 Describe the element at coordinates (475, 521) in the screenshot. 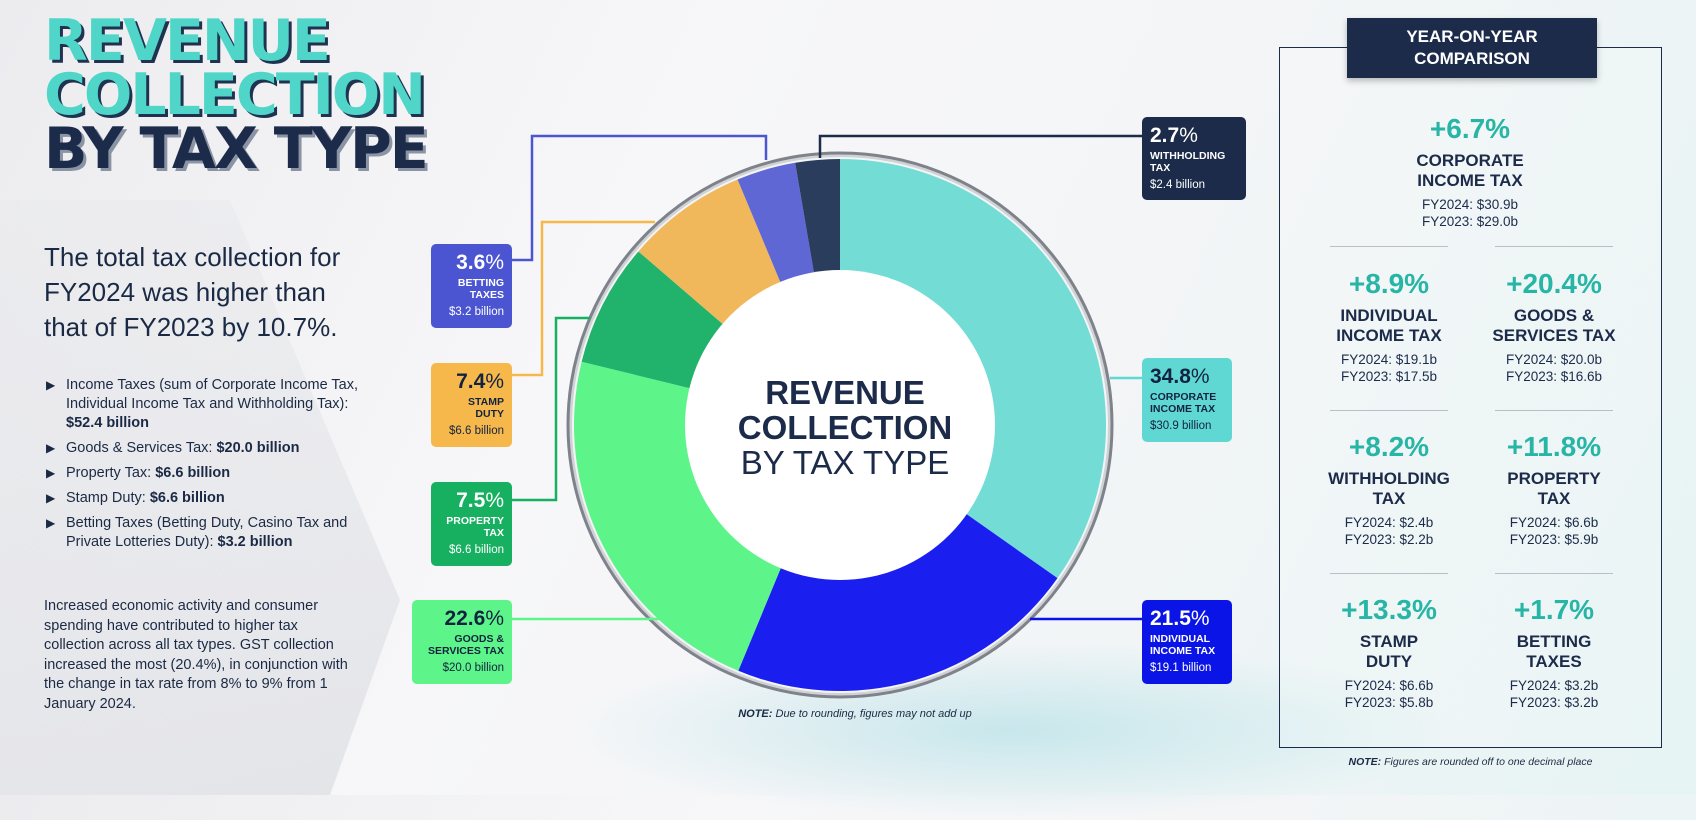

I see `slice-name-line: PROPERTY` at that location.